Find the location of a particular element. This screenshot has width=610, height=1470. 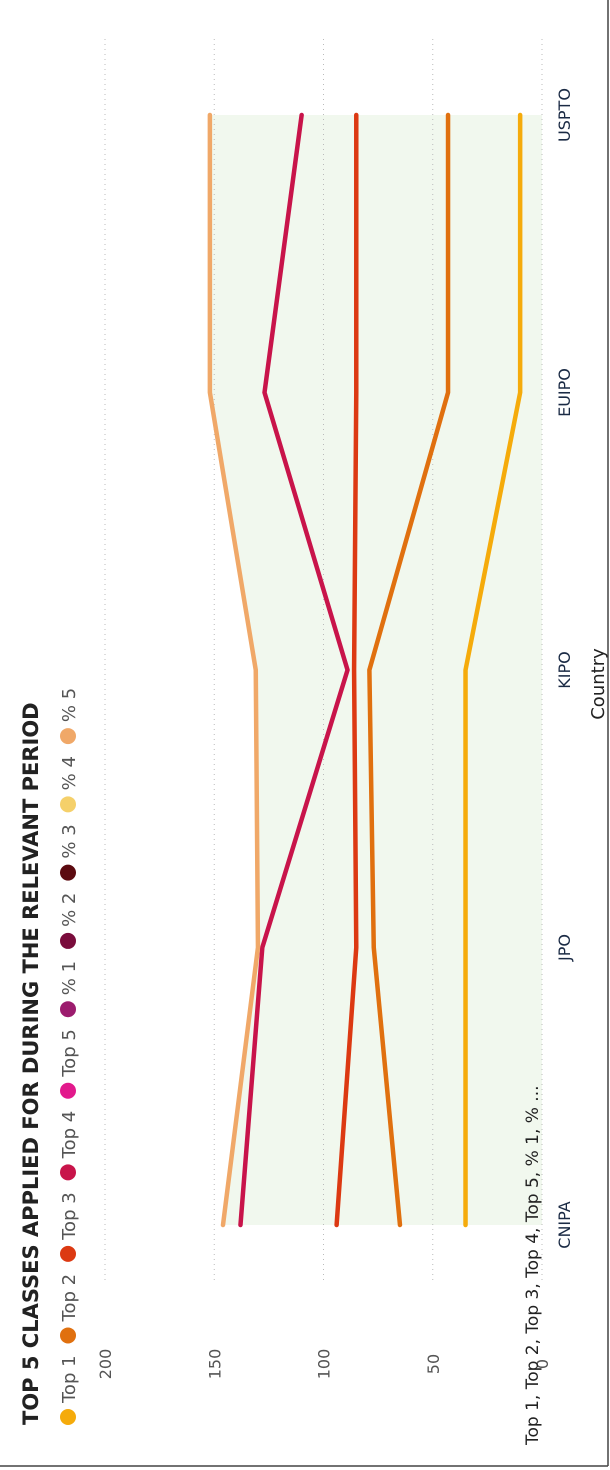

legend-item-2: % 2 is located at coordinates (69, 921).